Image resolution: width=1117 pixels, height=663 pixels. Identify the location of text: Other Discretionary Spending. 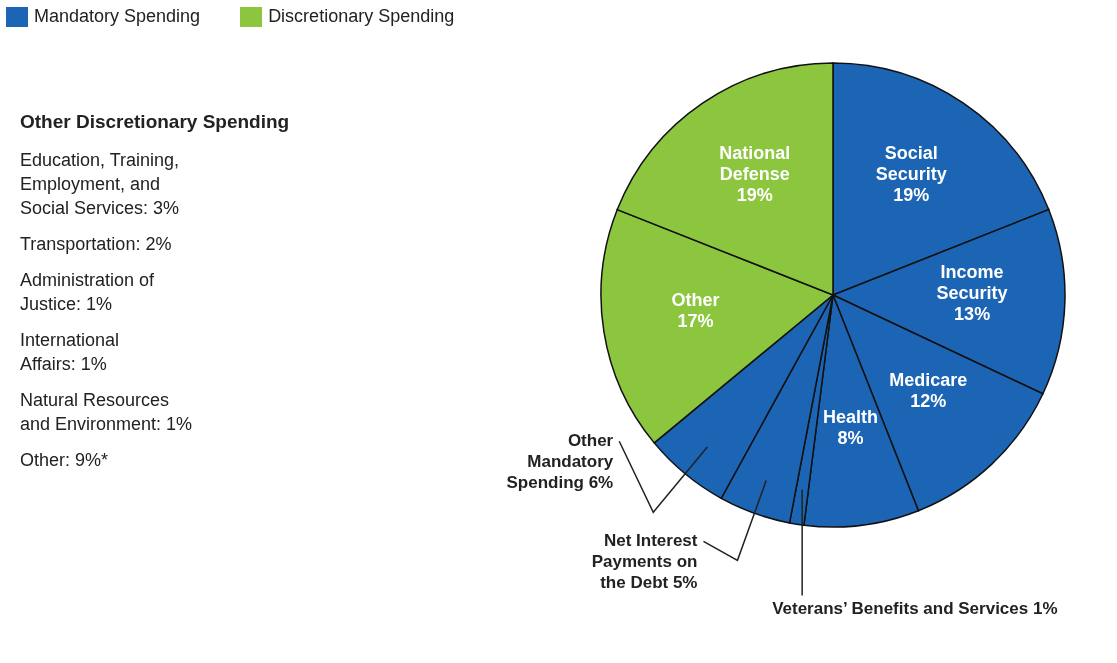
(155, 121).